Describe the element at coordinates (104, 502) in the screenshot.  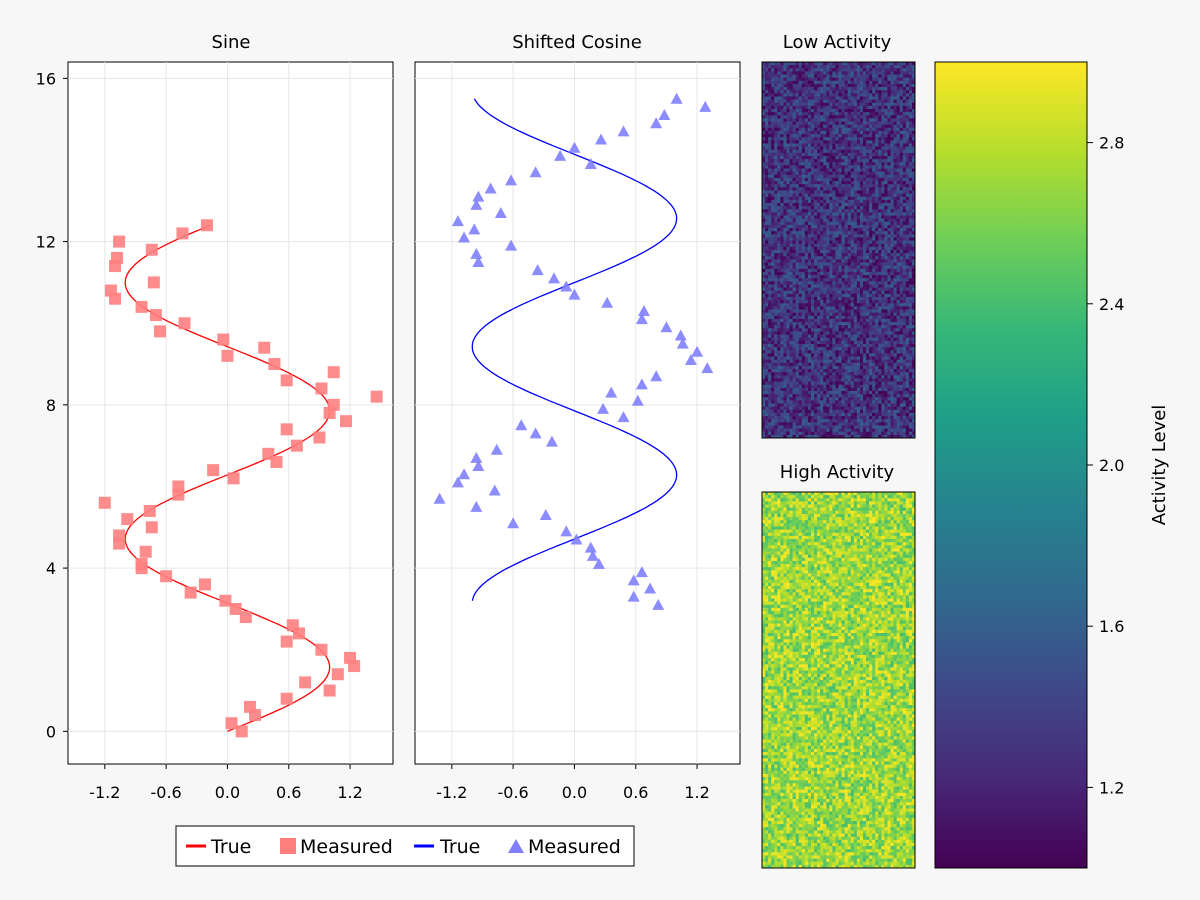
I see `measured-point` at that location.